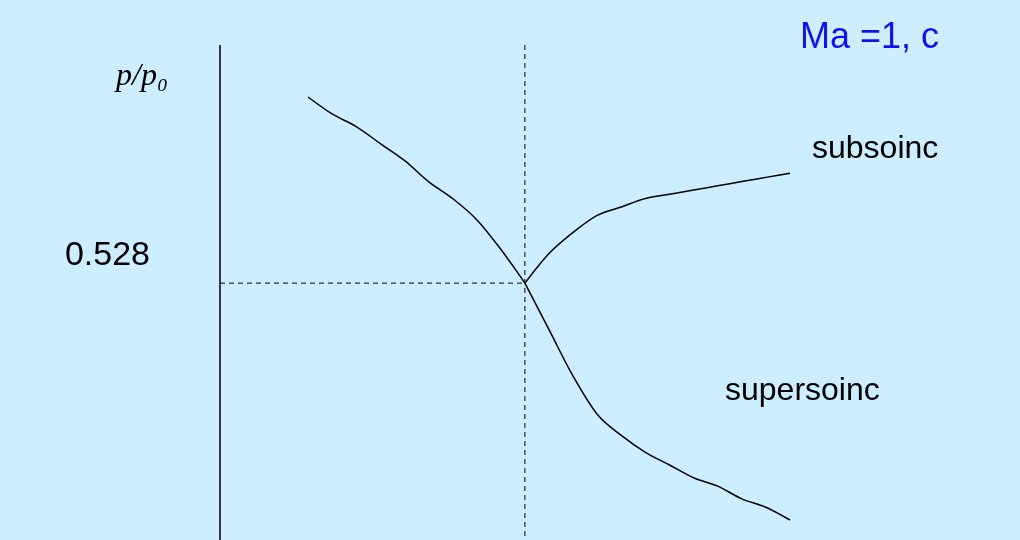  I want to click on y-axis-title: p/p₀, so click(141, 74).